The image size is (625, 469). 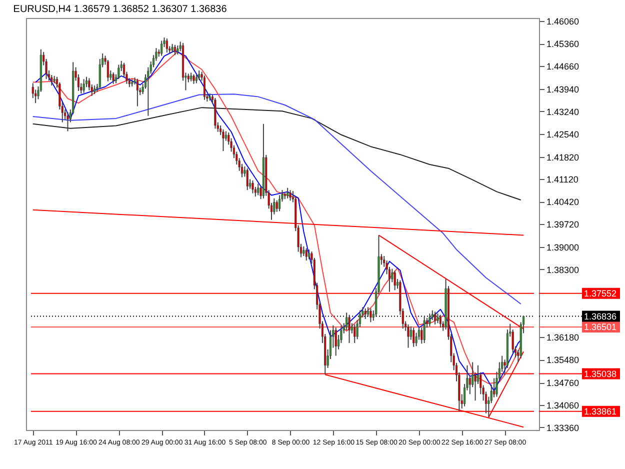 I want to click on y-tick-label: 1.46060, so click(x=563, y=21).